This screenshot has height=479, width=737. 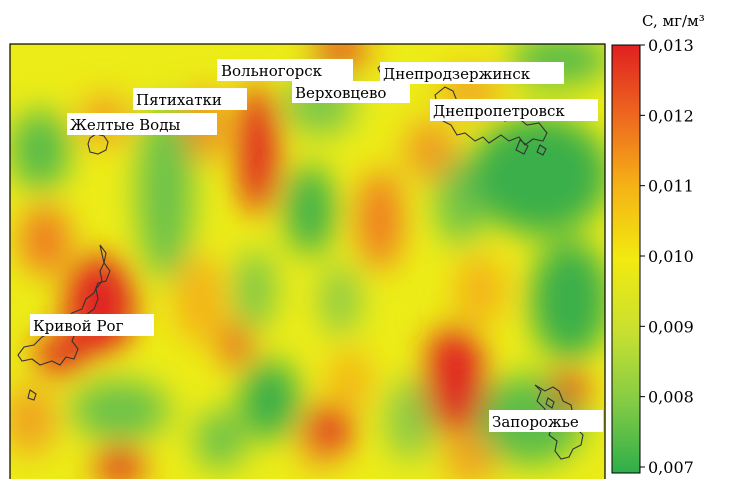 What do you see at coordinates (671, 467) in the screenshot?
I see `colorbar-tick-label: 0,007` at bounding box center [671, 467].